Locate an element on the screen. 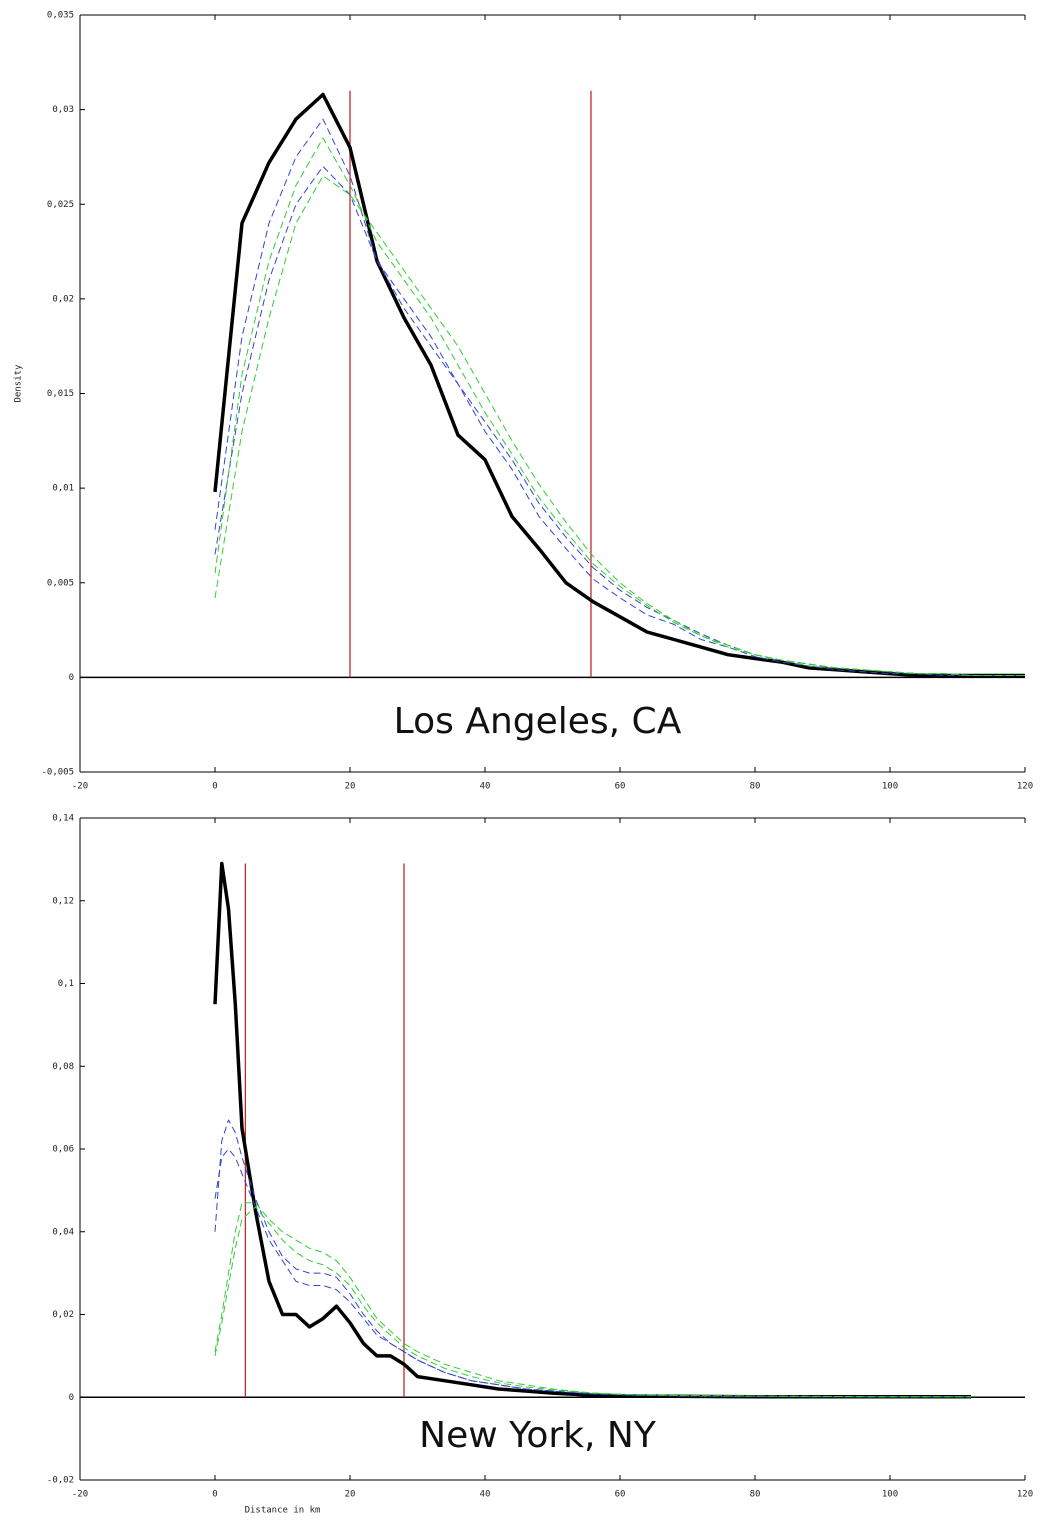  y-tick-label: 0,035 is located at coordinates (60, 16).